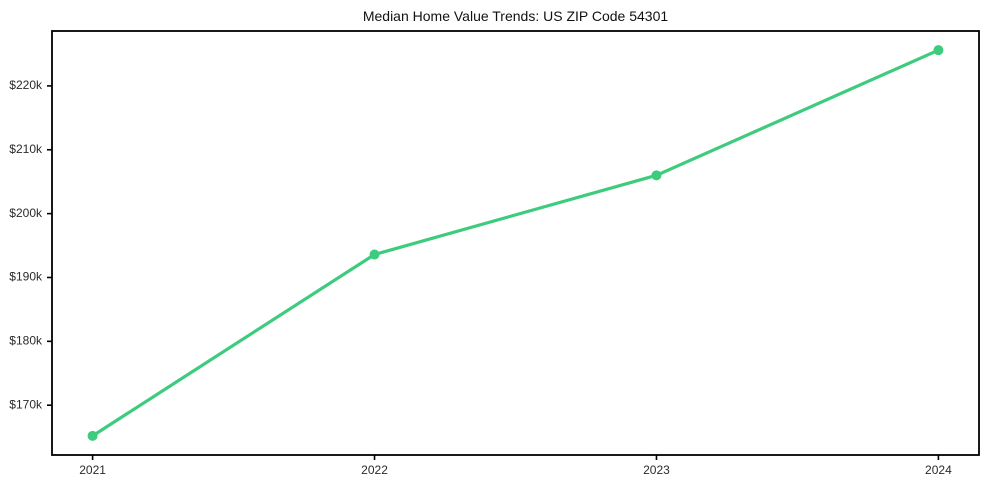  Describe the element at coordinates (938, 470) in the screenshot. I see `x-tick-label: 2024` at that location.